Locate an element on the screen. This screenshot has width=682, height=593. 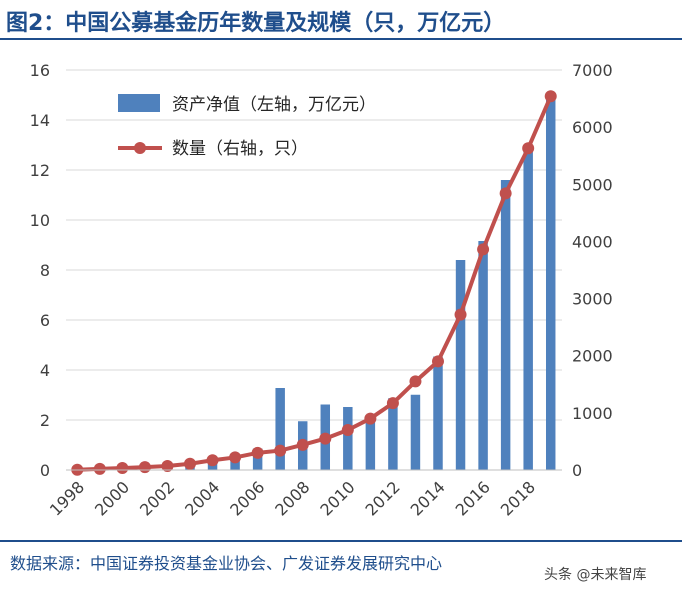
legend-swatch-assets is located at coordinates (139, 103).